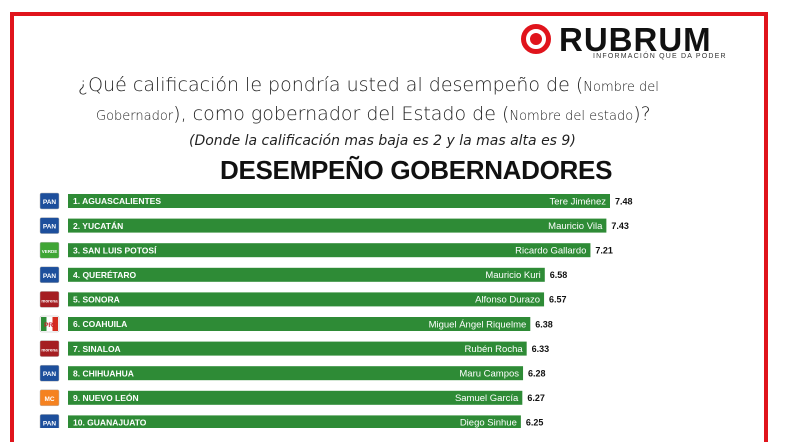 The height and width of the screenshot is (442, 785). I want to click on governor-label: Diego Sinhue, so click(488, 423).